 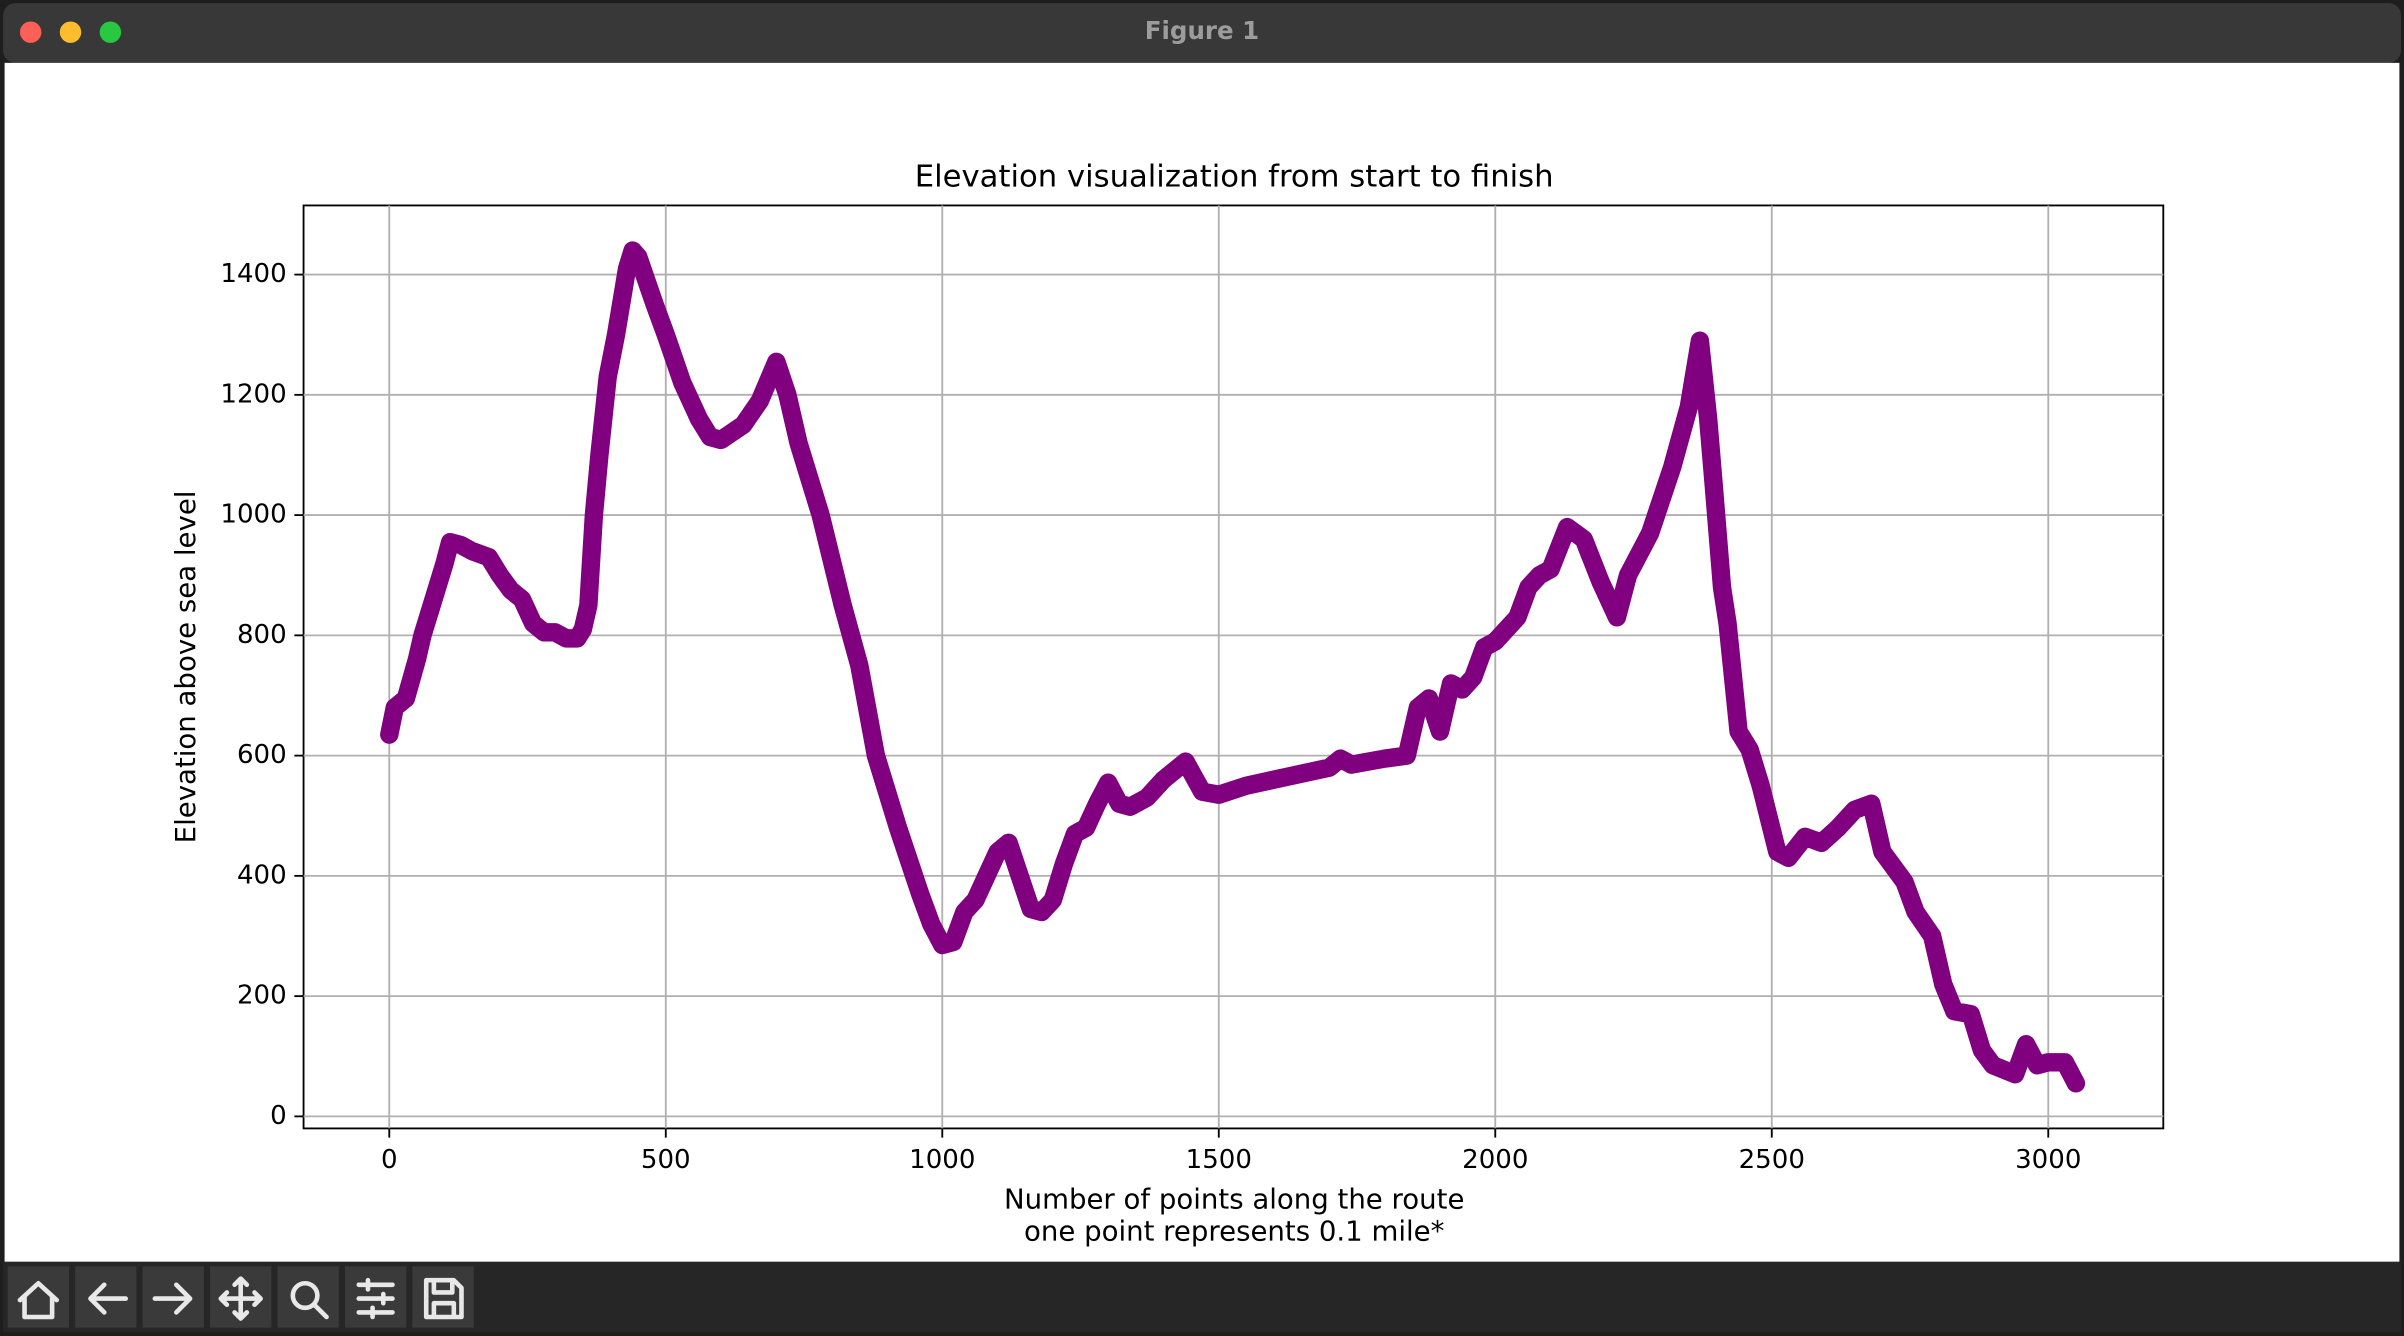 I want to click on x-tick-label: 2500, so click(x=1772, y=1160).